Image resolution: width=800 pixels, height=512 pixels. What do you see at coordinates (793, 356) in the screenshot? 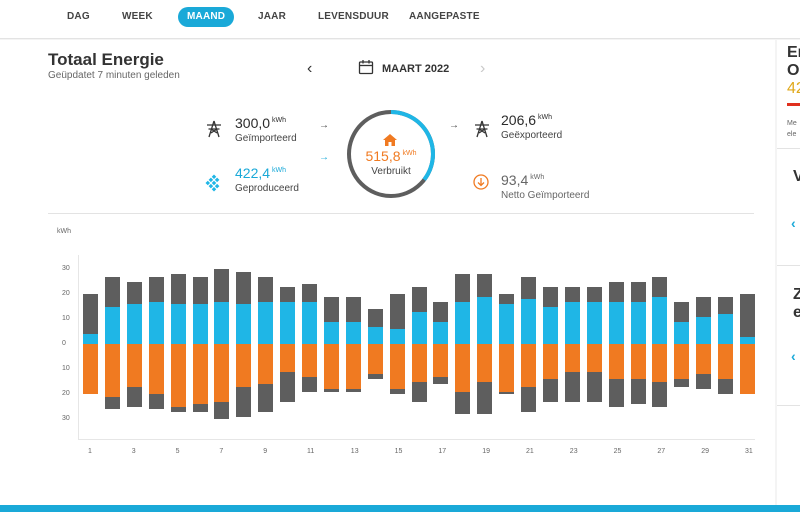
I see `side-chevron-2-icon: ‹` at bounding box center [793, 356].